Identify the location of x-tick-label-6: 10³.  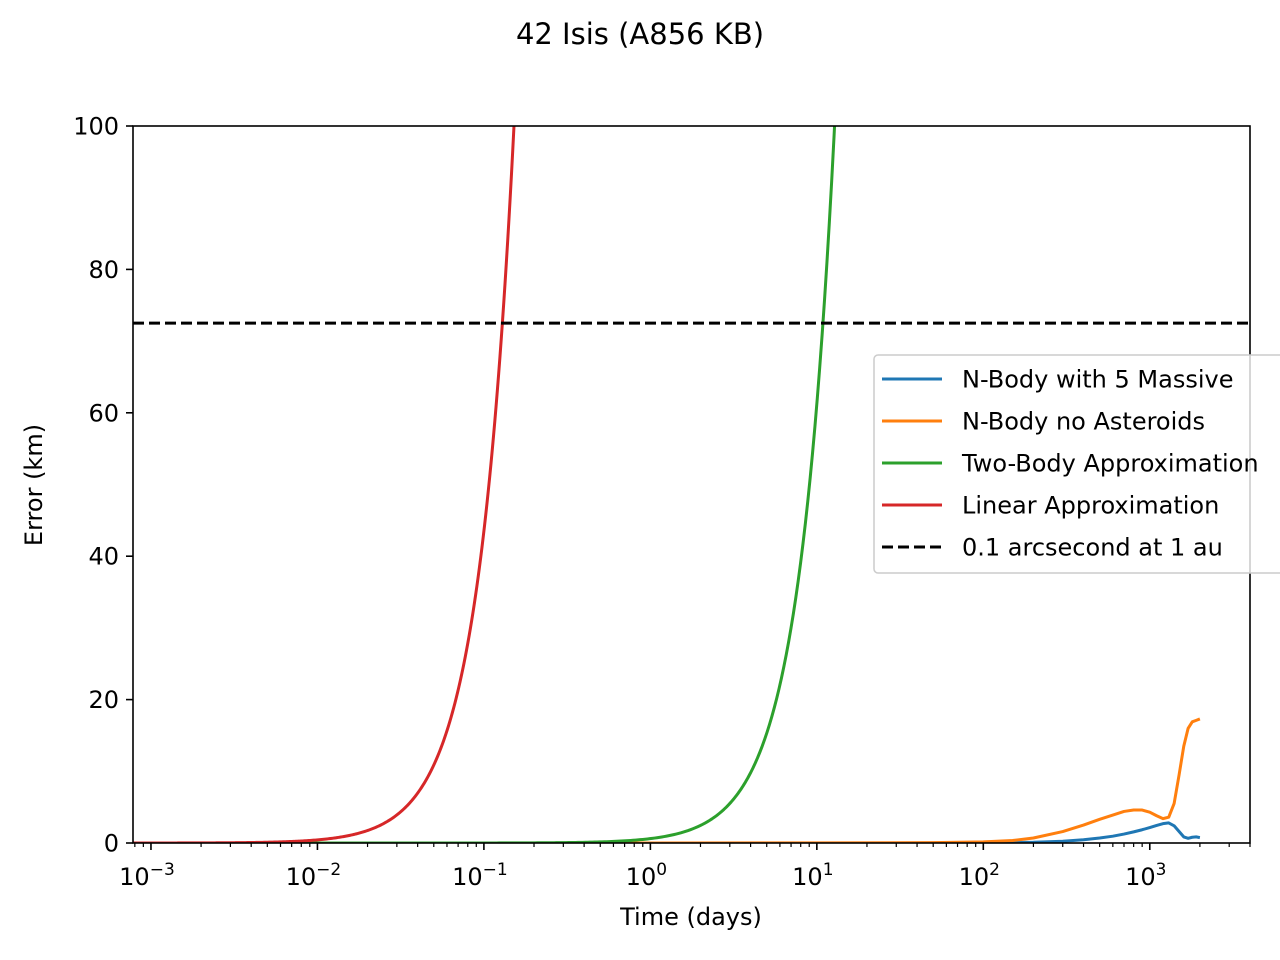
(1145, 875).